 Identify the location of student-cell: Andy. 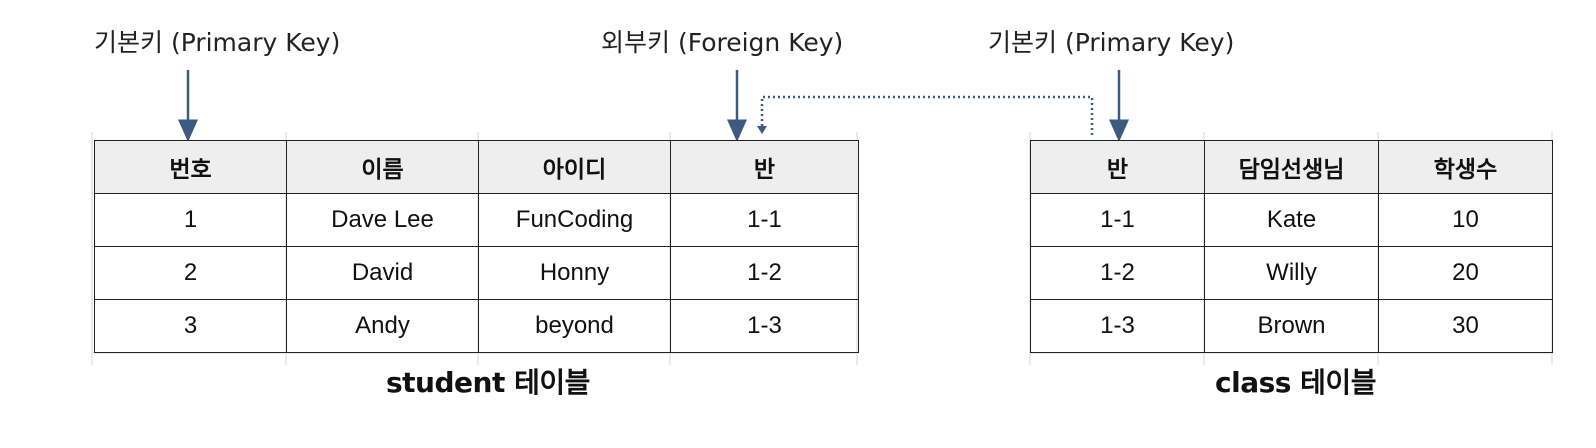
(382, 326).